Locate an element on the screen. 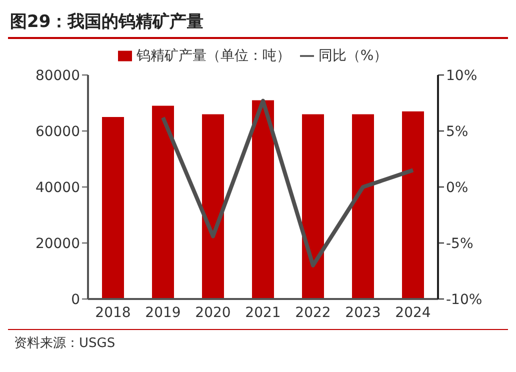  y2-tick-label: -5% is located at coordinates (460, 244).